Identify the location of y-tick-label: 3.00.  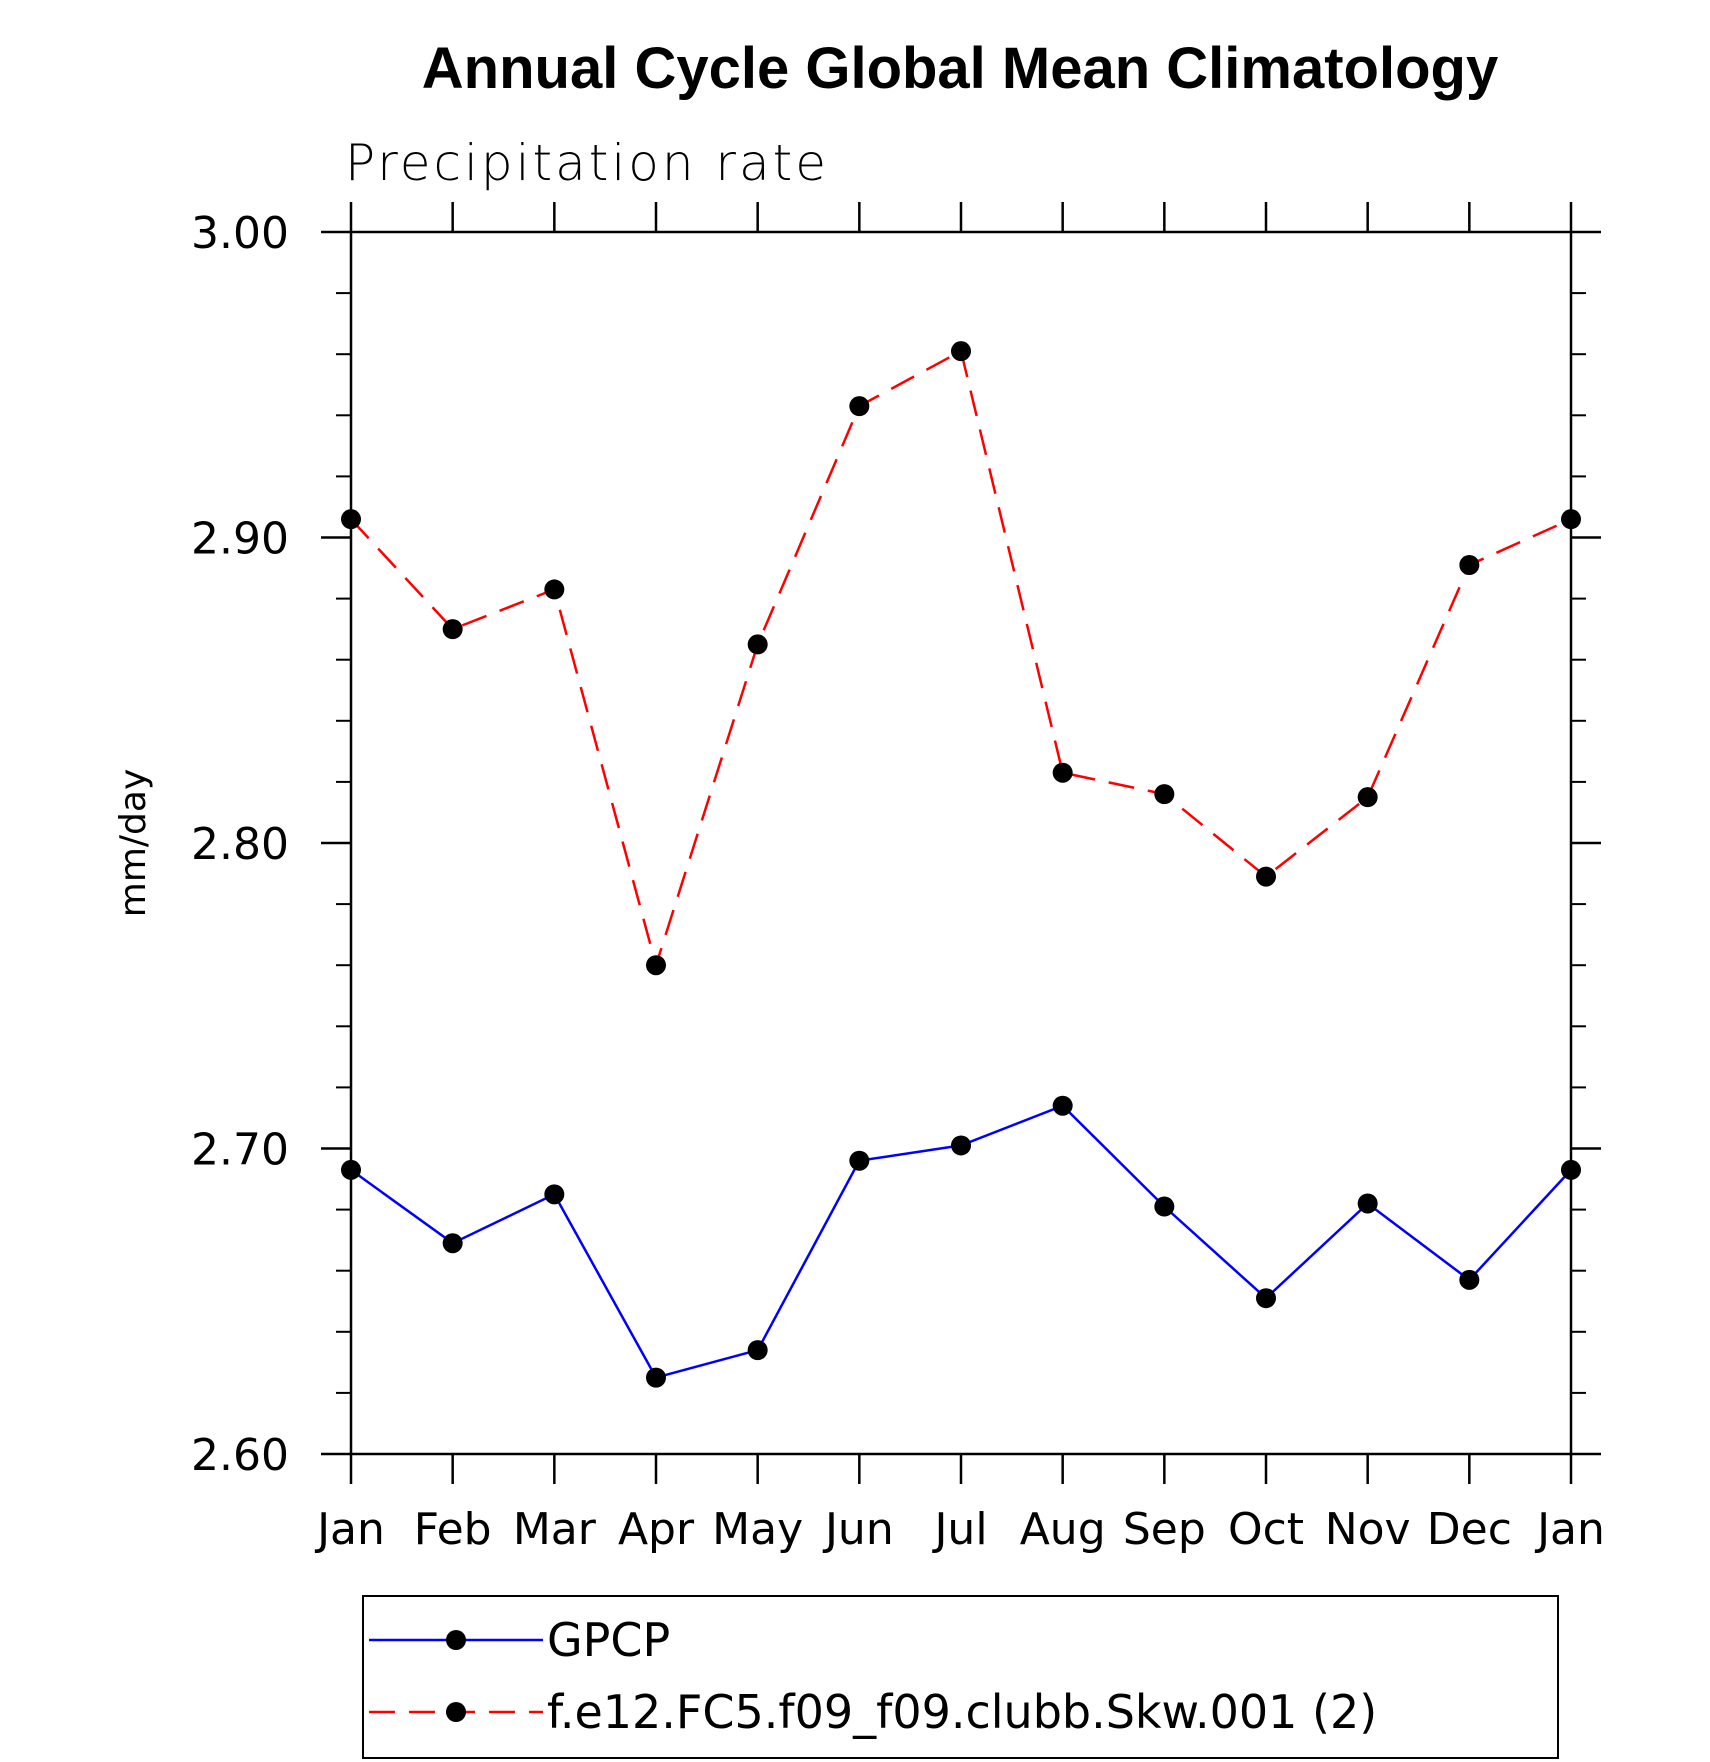
(240, 233).